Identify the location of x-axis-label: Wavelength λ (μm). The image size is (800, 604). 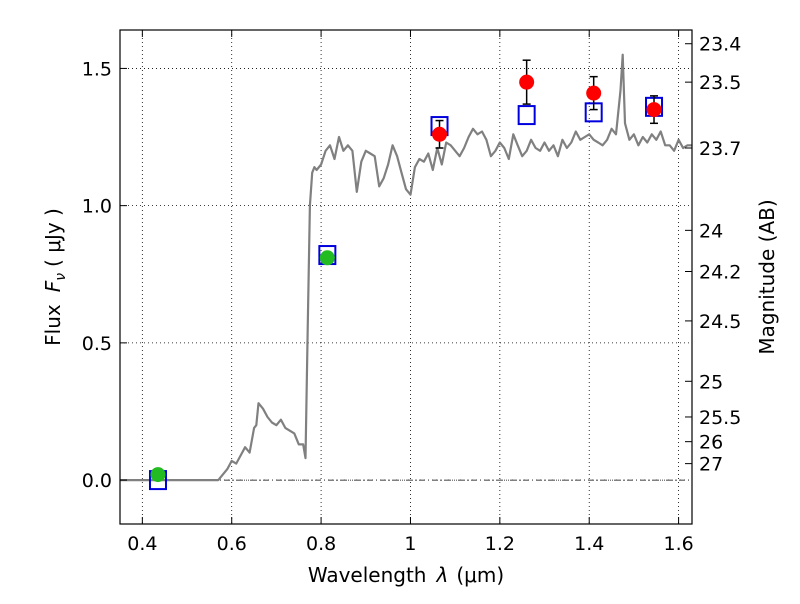
(406, 575).